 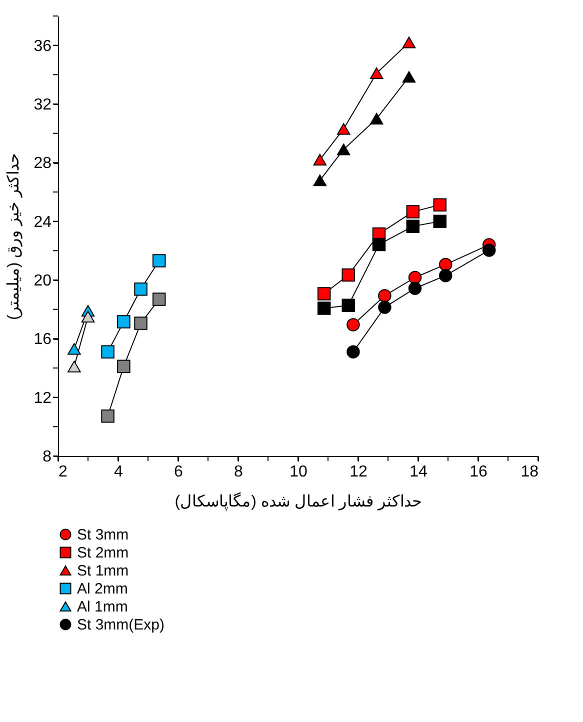 What do you see at coordinates (298, 501) in the screenshot?
I see `x-axis-title: حداکثر فشار اعمال شده (مگاپاسکال)` at bounding box center [298, 501].